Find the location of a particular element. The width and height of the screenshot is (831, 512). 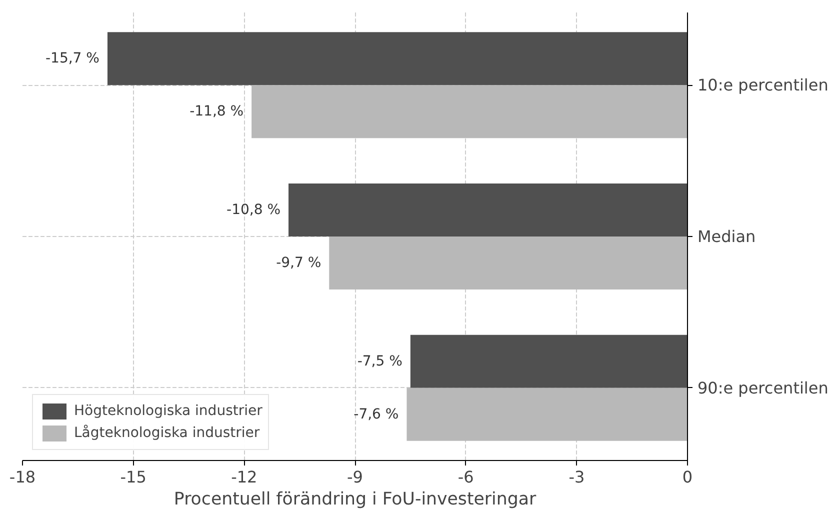

x-tick-label: -9 is located at coordinates (355, 477).